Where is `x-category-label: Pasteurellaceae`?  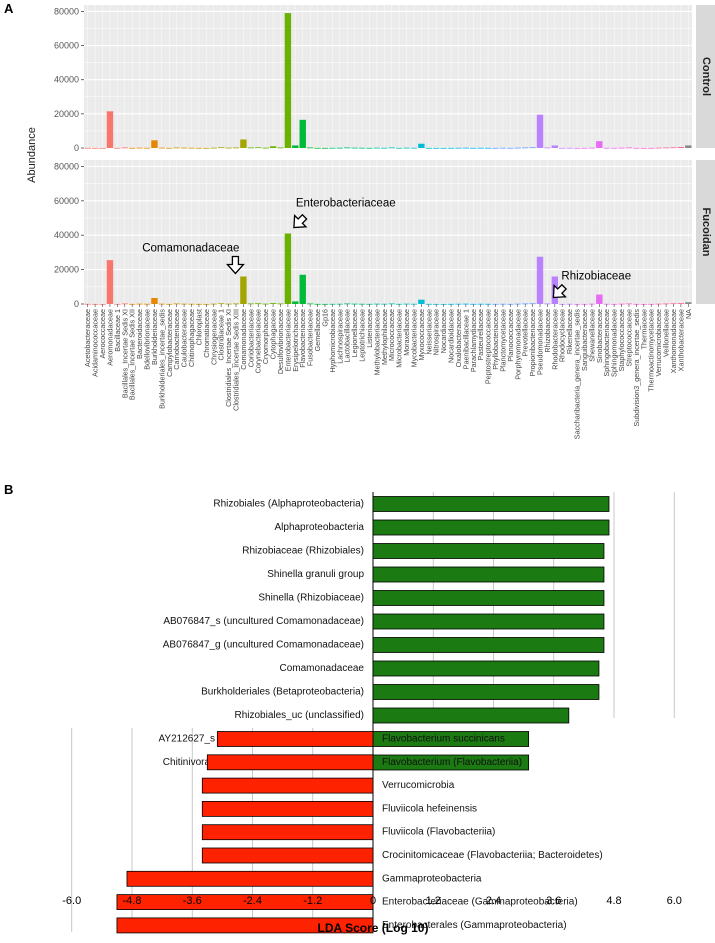
x-category-label: Pasteurellaceae is located at coordinates (480, 335).